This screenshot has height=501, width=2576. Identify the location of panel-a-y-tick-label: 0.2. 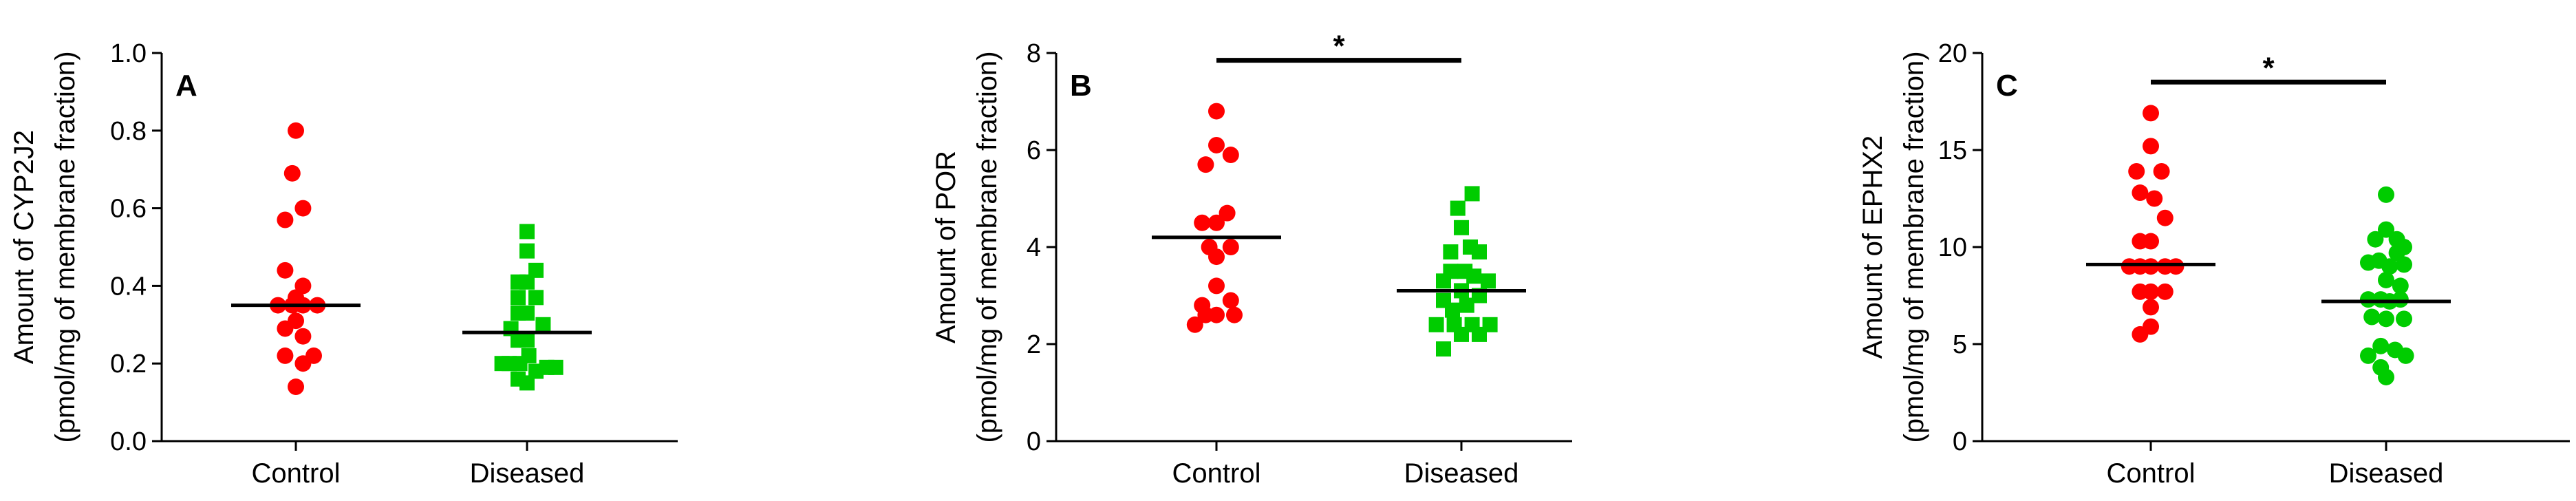
(129, 364).